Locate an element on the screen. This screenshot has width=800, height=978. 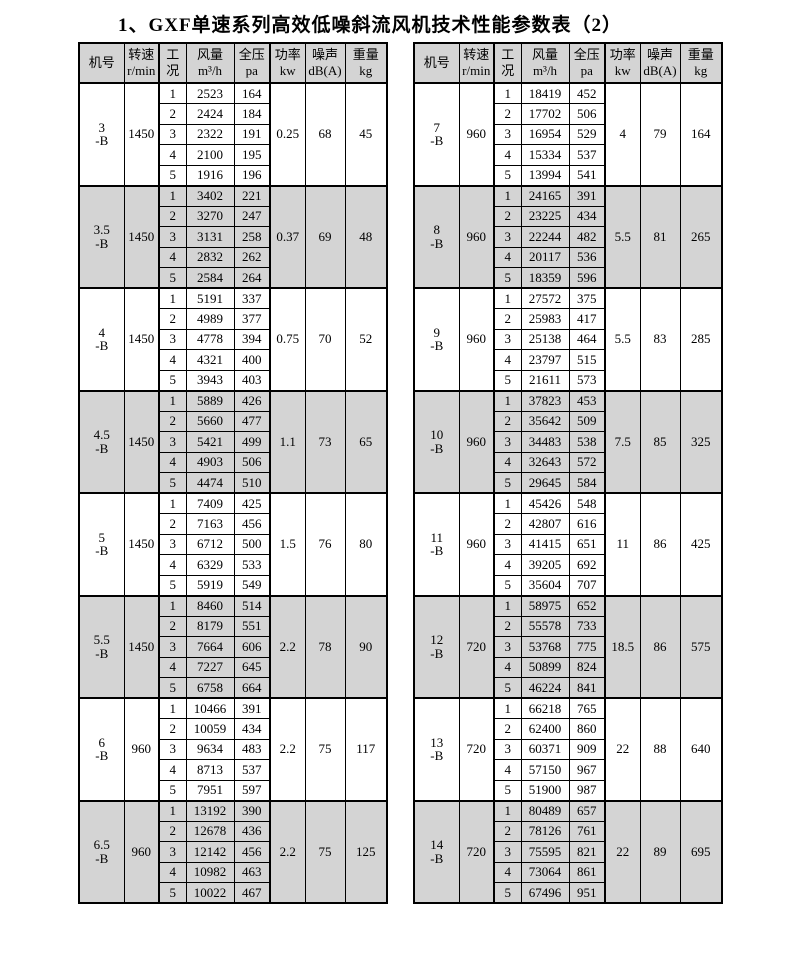
power-cell: 22 is located at coordinates (622, 851).